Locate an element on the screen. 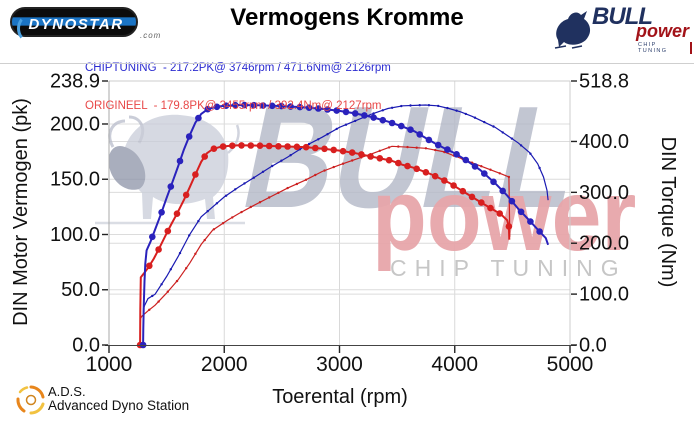 The image size is (694, 428). y-right-tick-label: 0.0 is located at coordinates (593, 346).